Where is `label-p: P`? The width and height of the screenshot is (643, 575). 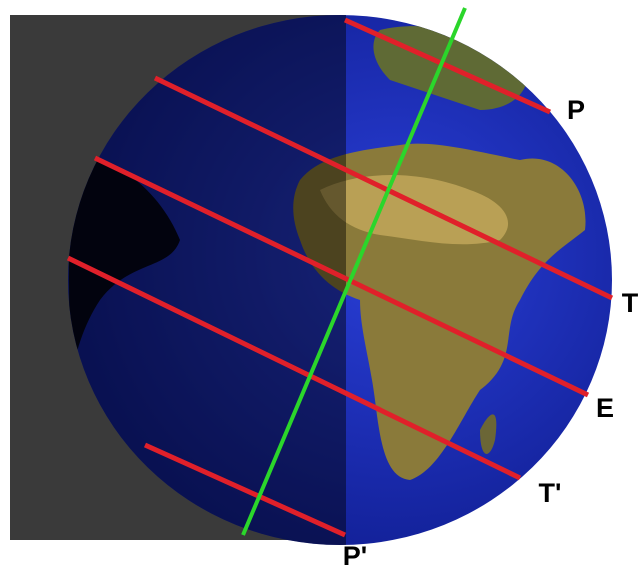
label-p: P is located at coordinates (576, 110).